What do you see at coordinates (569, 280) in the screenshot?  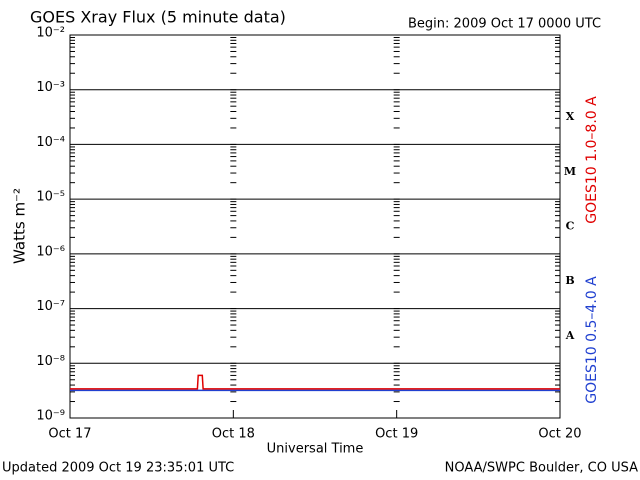 I see `flare-class-label: B` at bounding box center [569, 280].